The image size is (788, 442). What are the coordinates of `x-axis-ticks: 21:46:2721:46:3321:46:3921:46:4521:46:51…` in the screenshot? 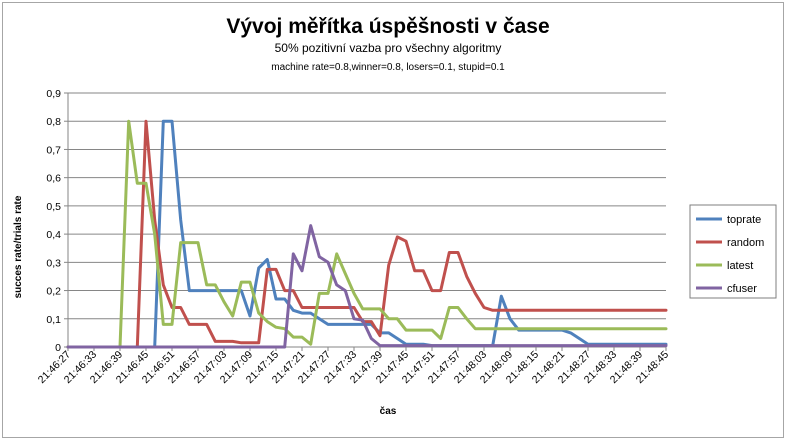 It's located at (353, 366).